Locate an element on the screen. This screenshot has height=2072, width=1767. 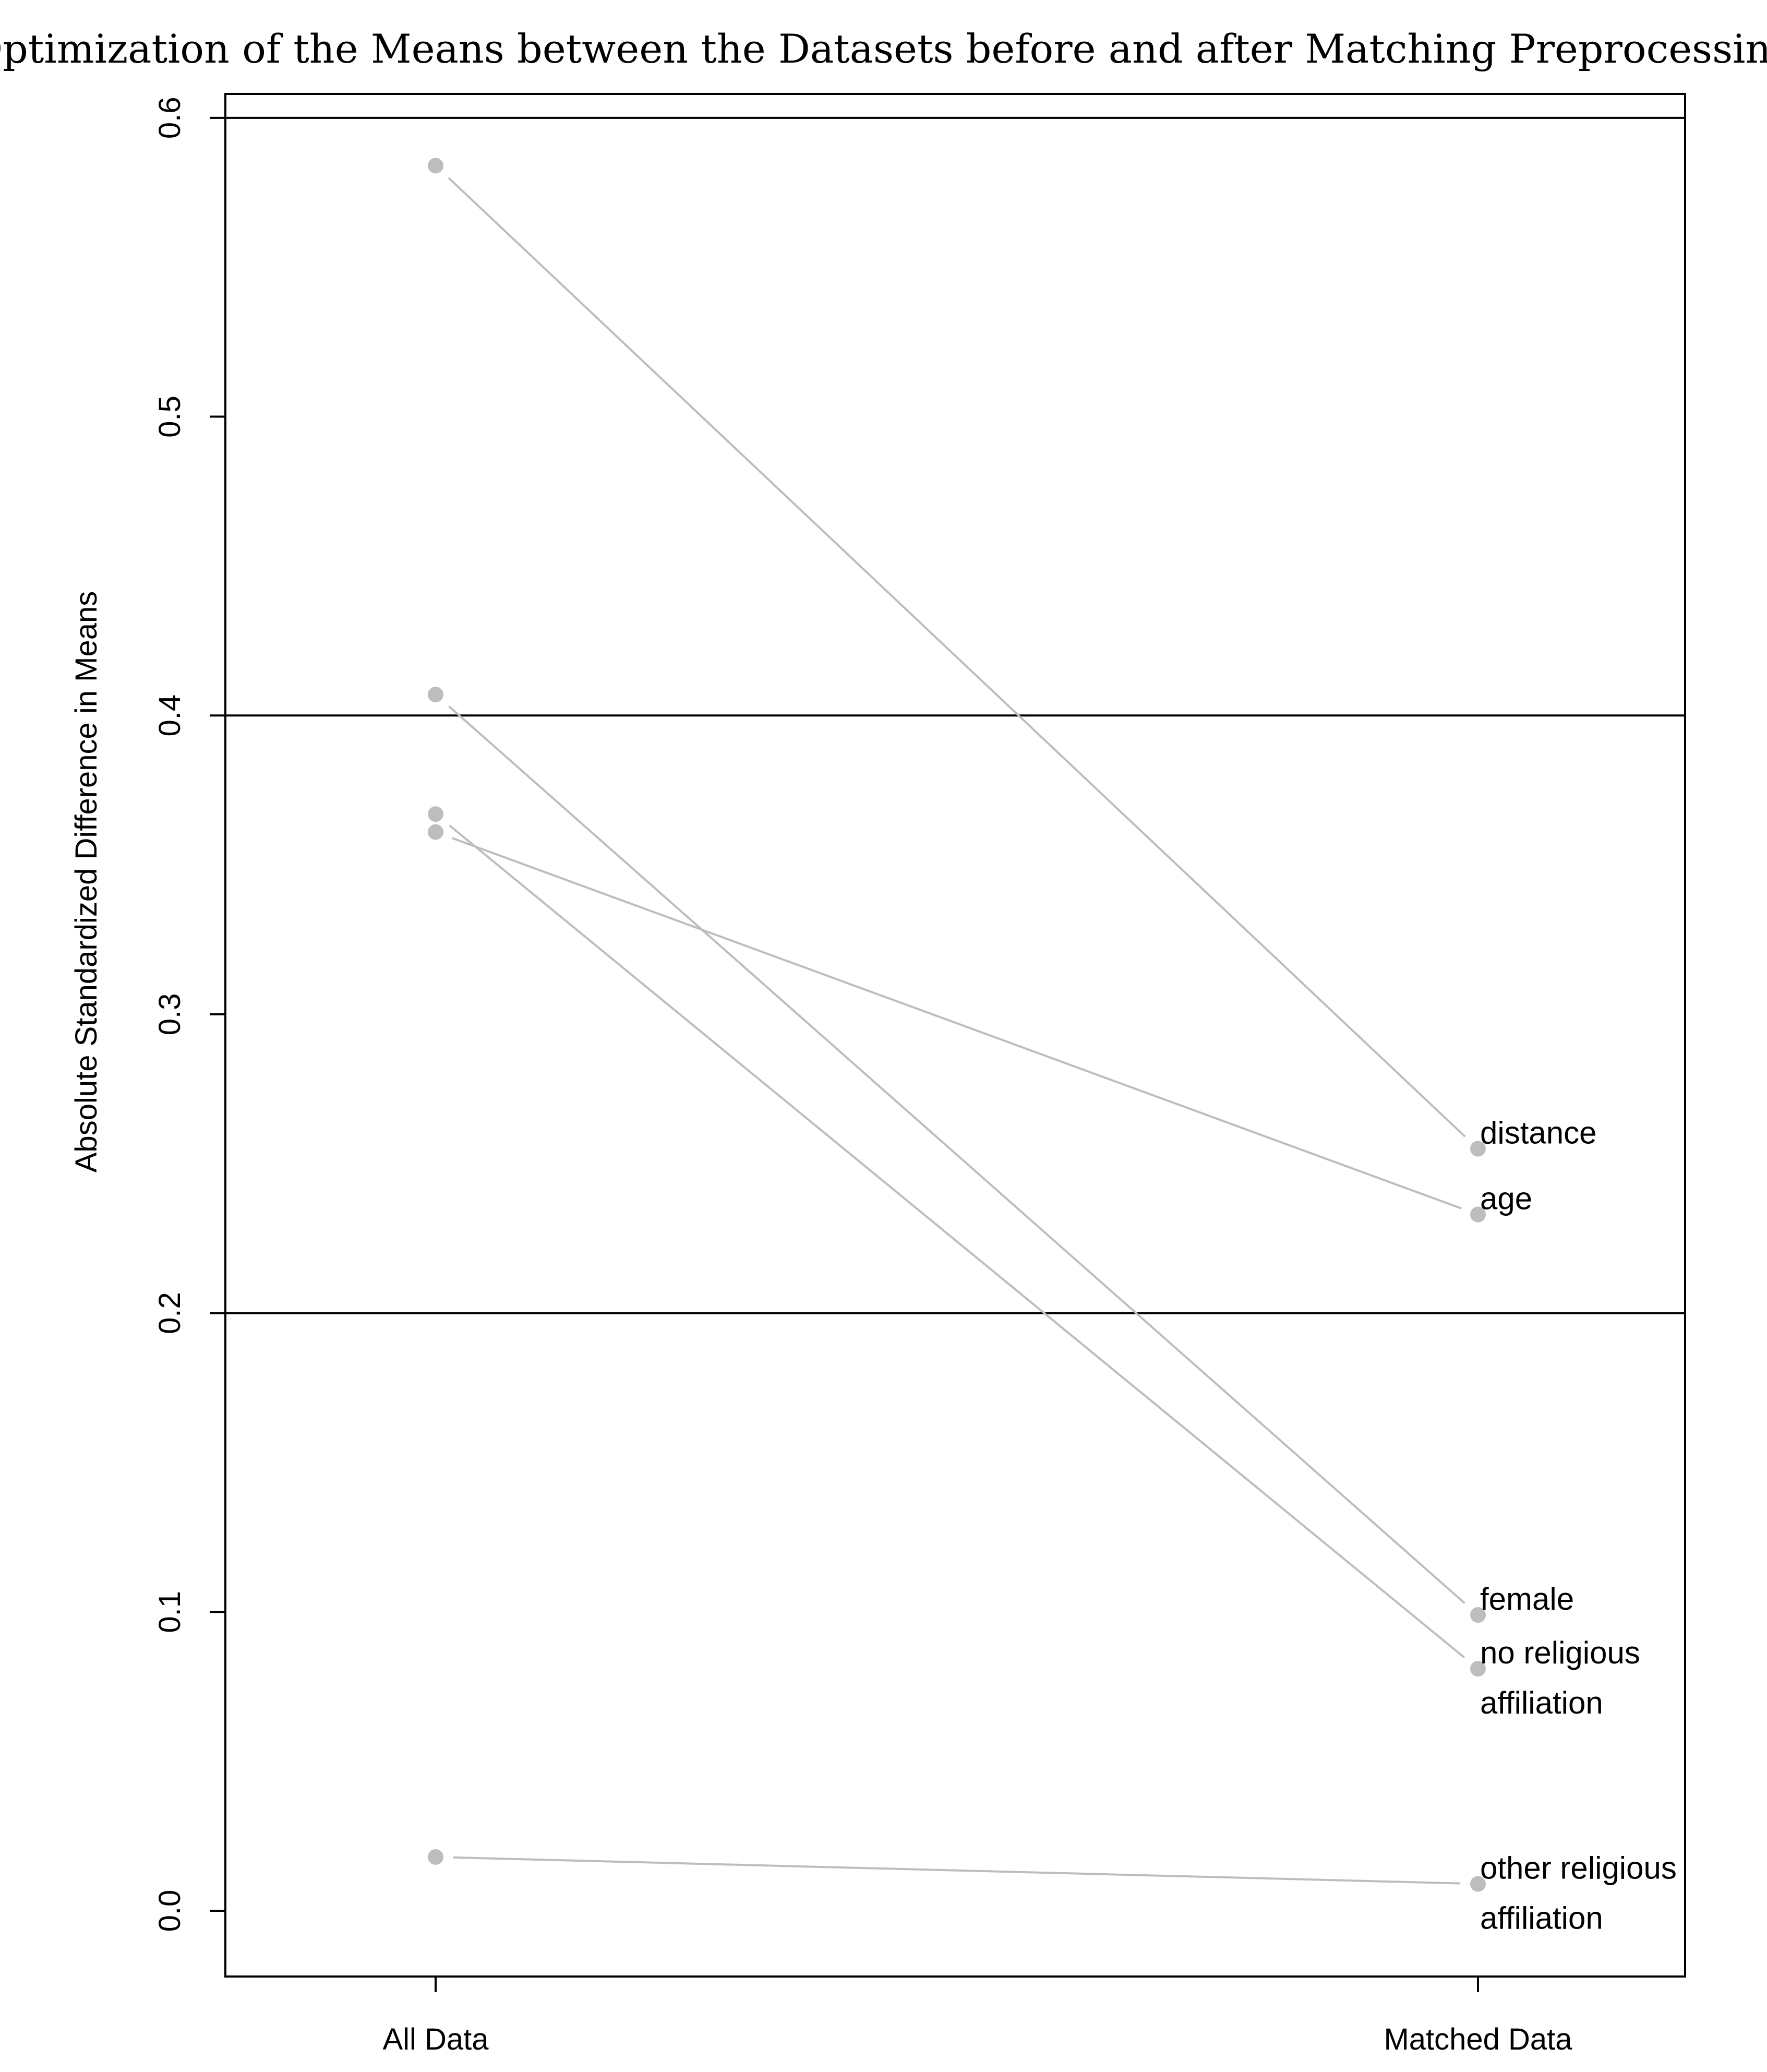
x-axis: All Data Matched Data is located at coordinates (977, 2016).